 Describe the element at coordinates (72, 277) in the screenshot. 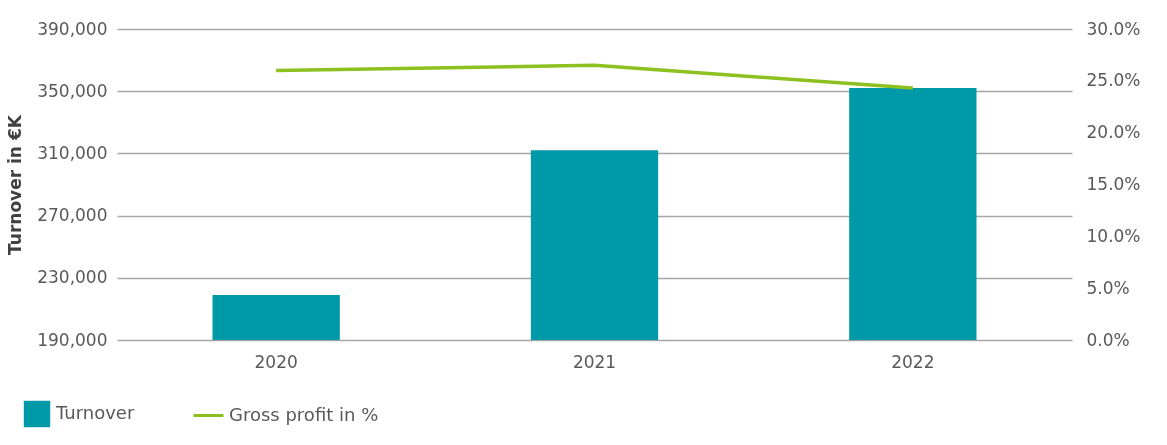

I see `y-tick-label: 230,000` at that location.